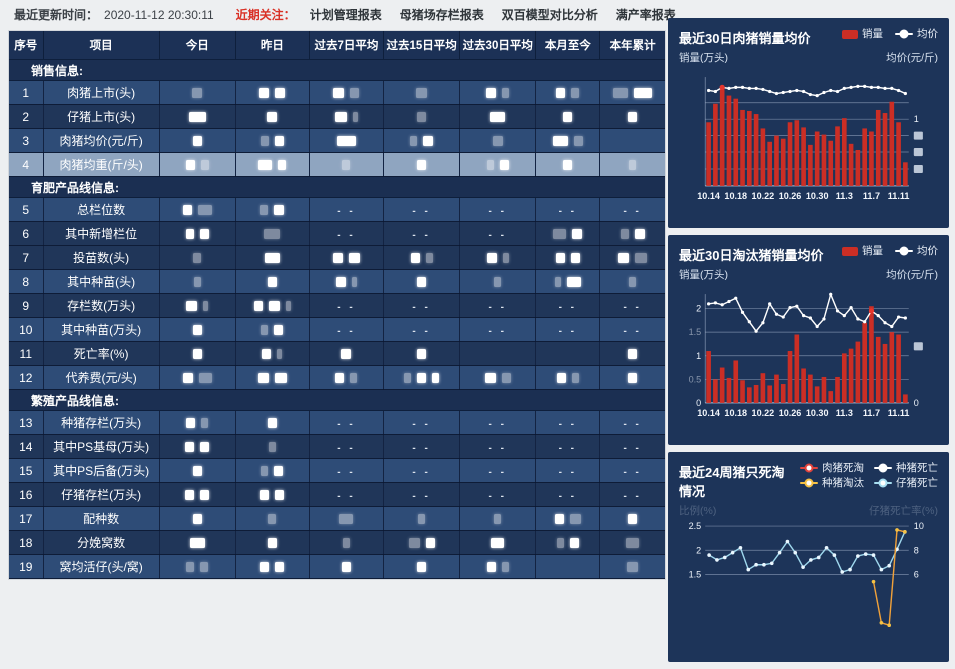 Image resolution: width=955 pixels, height=669 pixels. What do you see at coordinates (337, 233) in the screenshot?
I see `table-row: 6 其中新增栏位 - - - - - -` at bounding box center [337, 233].